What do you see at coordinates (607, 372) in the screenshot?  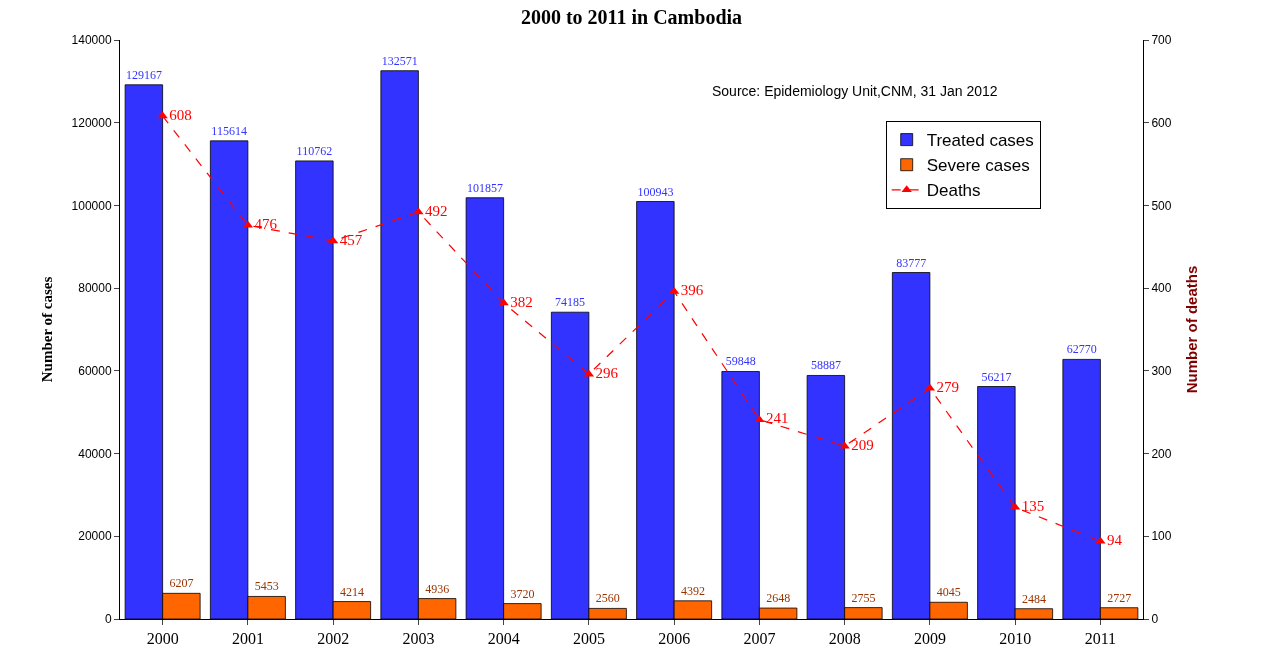 I see `data-label: 296` at bounding box center [607, 372].